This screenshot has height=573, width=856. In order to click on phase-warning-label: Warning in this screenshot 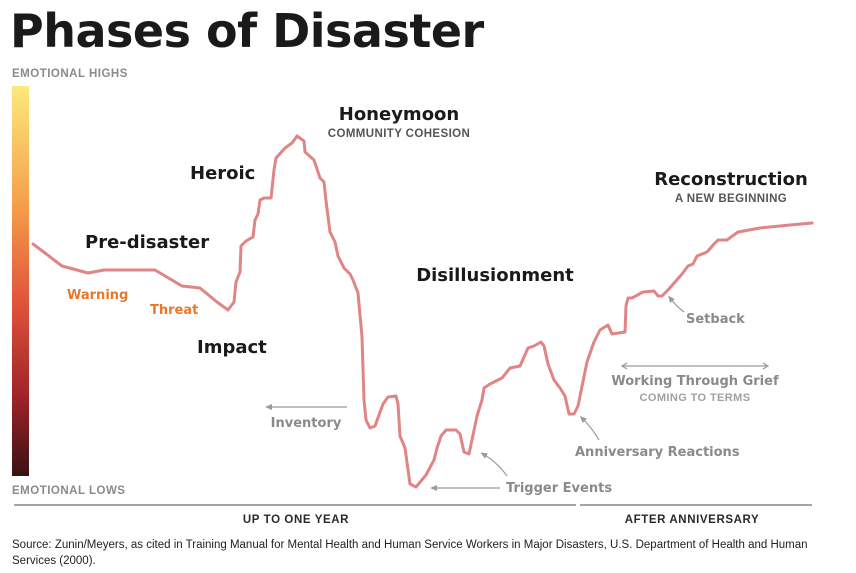, I will do `click(97, 295)`.